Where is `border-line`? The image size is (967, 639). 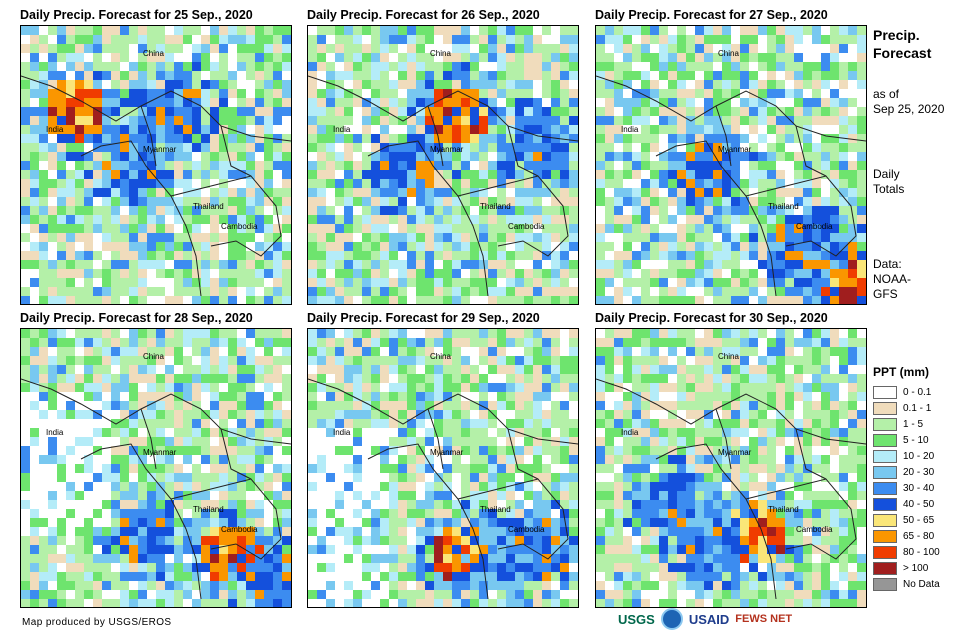
border-line is located at coordinates (513, 216).